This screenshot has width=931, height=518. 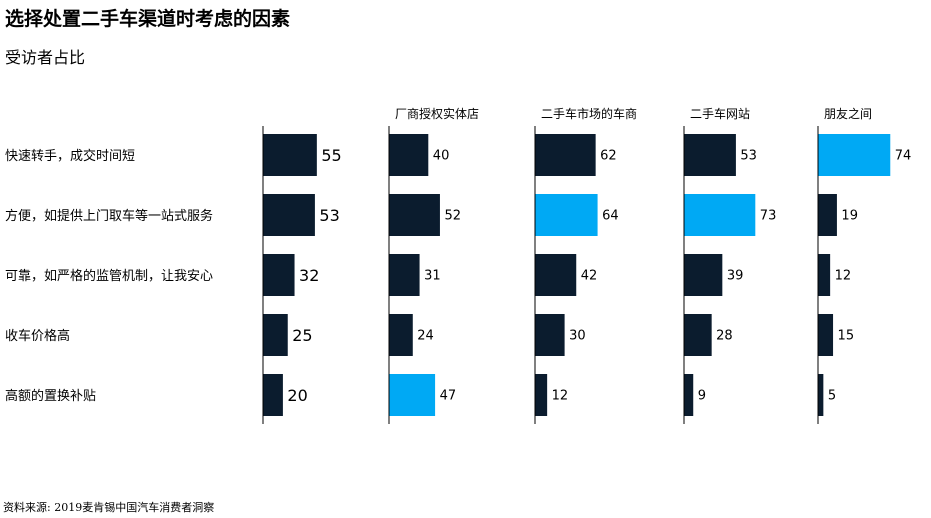 What do you see at coordinates (832, 396) in the screenshot?
I see `data-label: 5` at bounding box center [832, 396].